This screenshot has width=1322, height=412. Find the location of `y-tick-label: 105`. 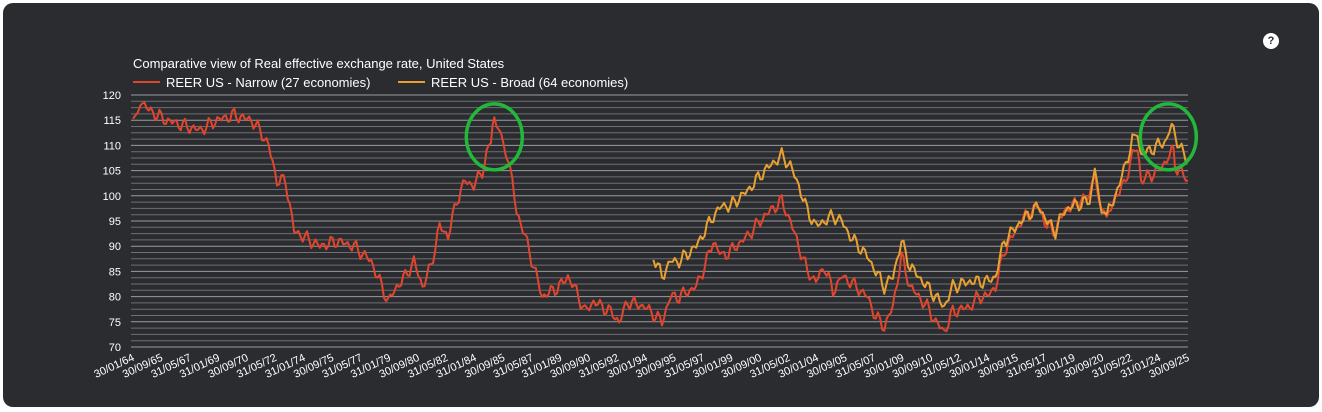

y-tick-label: 105 is located at coordinates (112, 172).